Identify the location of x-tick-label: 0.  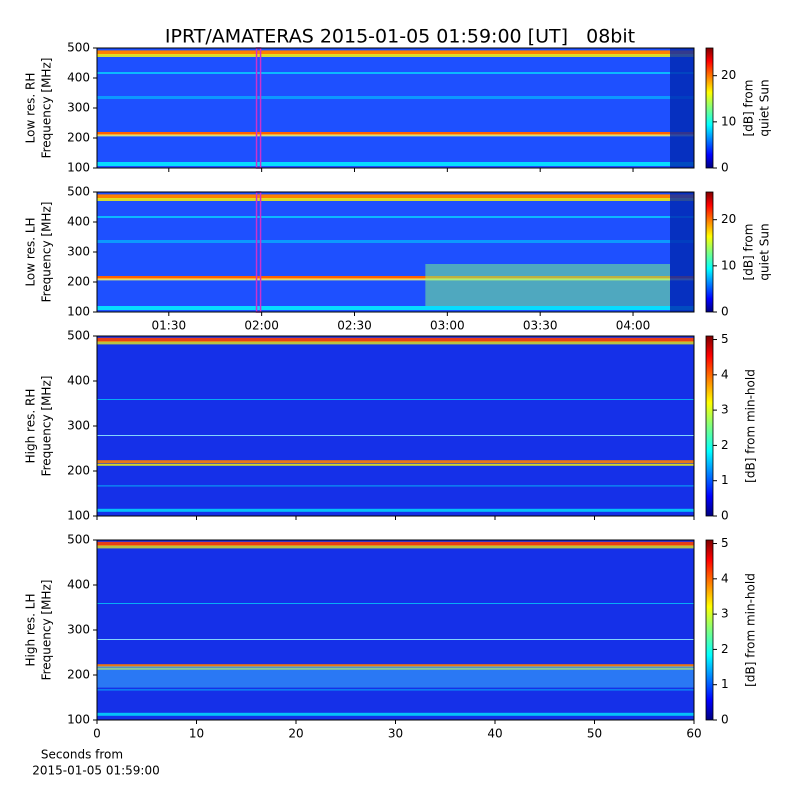
(97, 734).